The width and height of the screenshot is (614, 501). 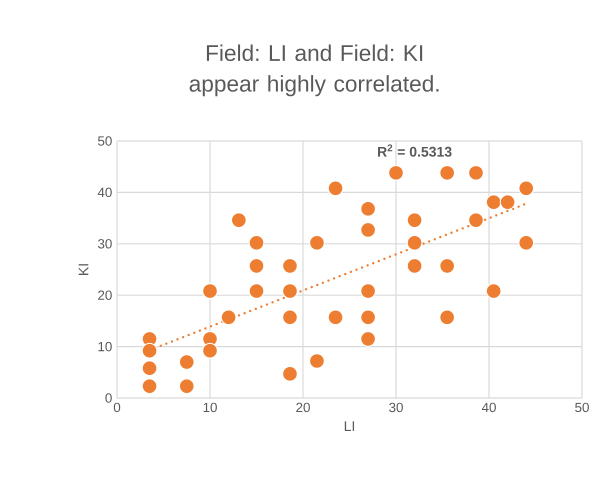 I want to click on annotation: R$^{2}$ = 0.5313, so click(x=415, y=150).